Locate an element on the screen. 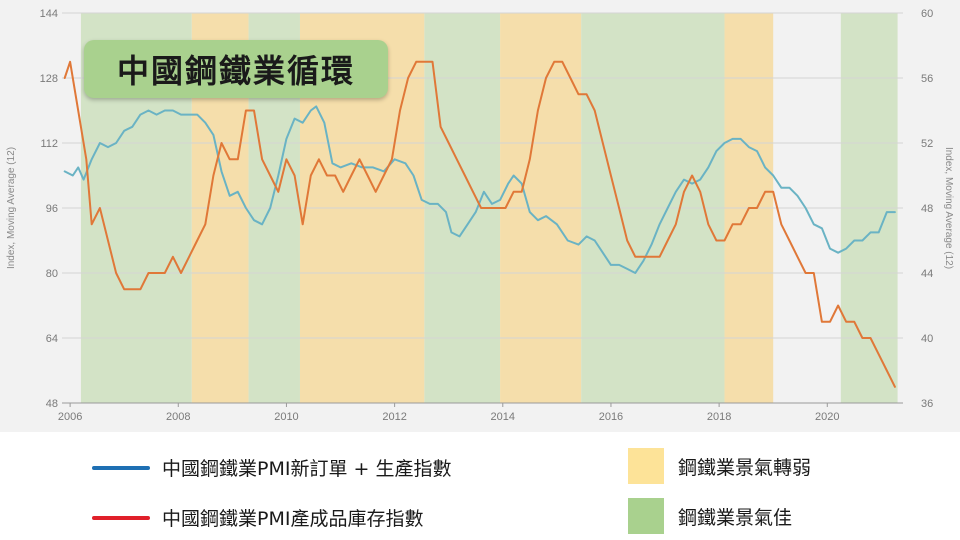 The height and width of the screenshot is (540, 960). y-left-tick-label: 96 is located at coordinates (52, 209).